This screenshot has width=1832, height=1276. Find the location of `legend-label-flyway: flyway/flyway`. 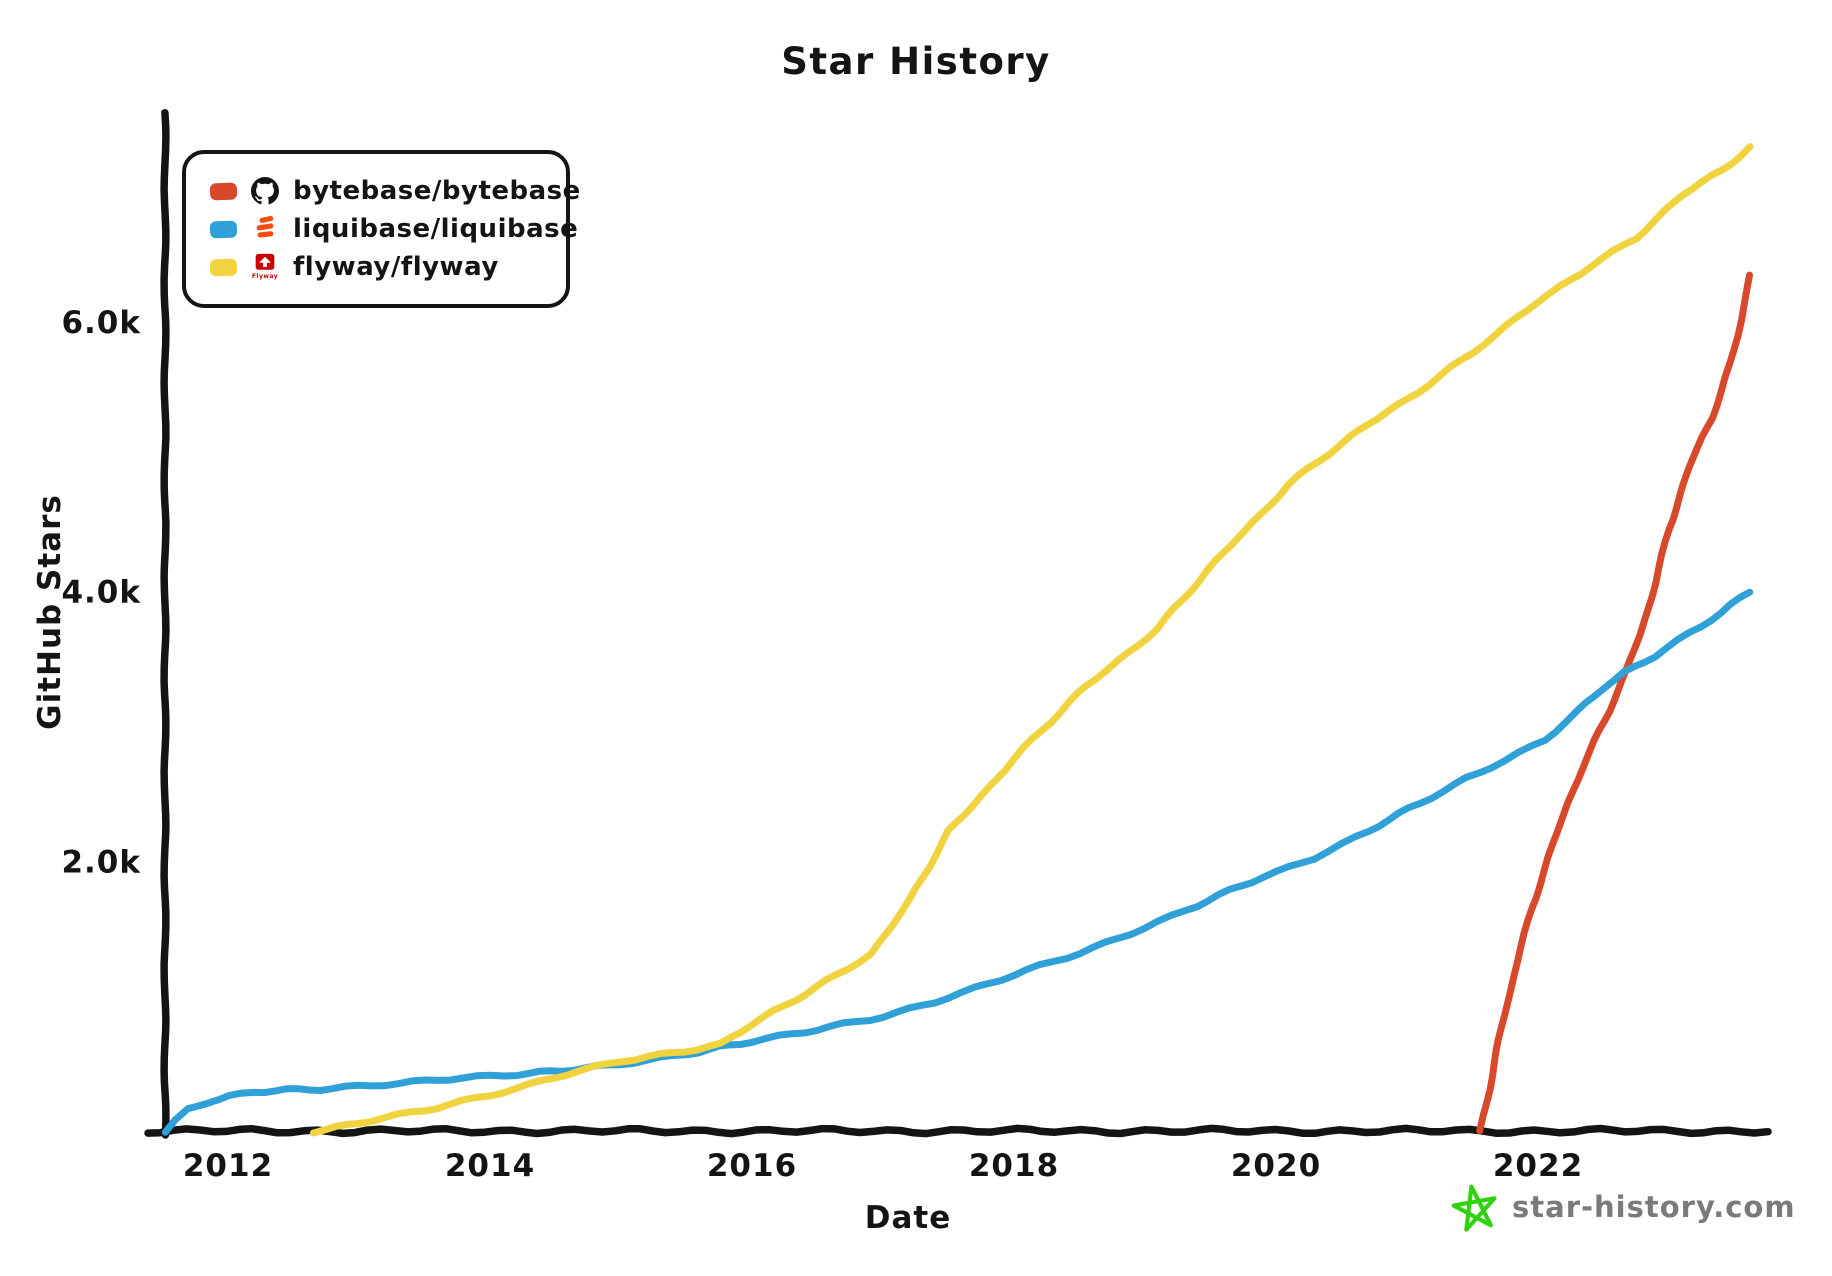

legend-label-flyway: flyway/flyway is located at coordinates (396, 267).